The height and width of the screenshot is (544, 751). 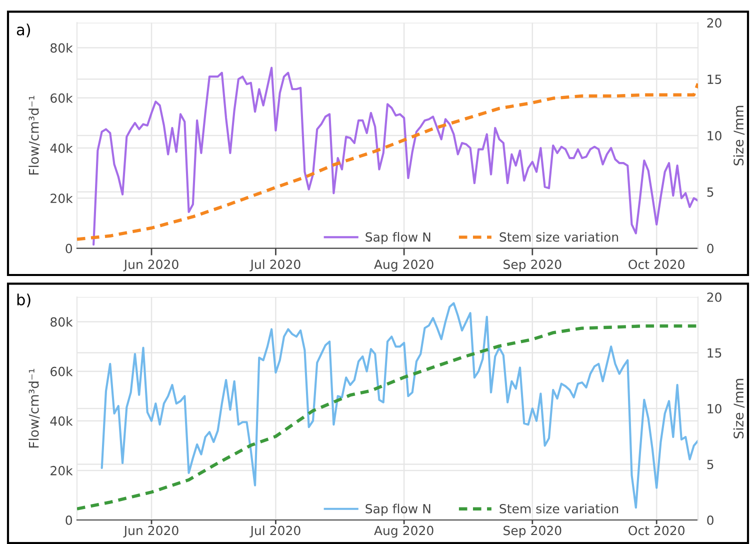 What do you see at coordinates (23, 31) in the screenshot?
I see `chart-title: a)` at bounding box center [23, 31].